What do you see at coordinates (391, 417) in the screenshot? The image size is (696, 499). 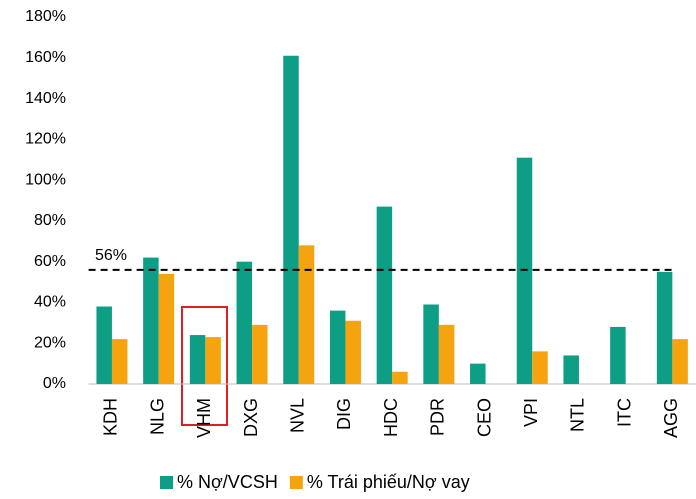 I see `x-tick-label: HDC` at bounding box center [391, 417].